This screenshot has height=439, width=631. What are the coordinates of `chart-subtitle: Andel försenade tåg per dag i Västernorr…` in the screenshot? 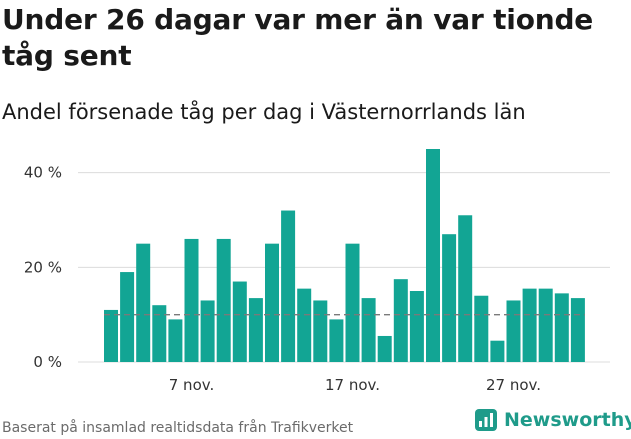 It's located at (264, 112).